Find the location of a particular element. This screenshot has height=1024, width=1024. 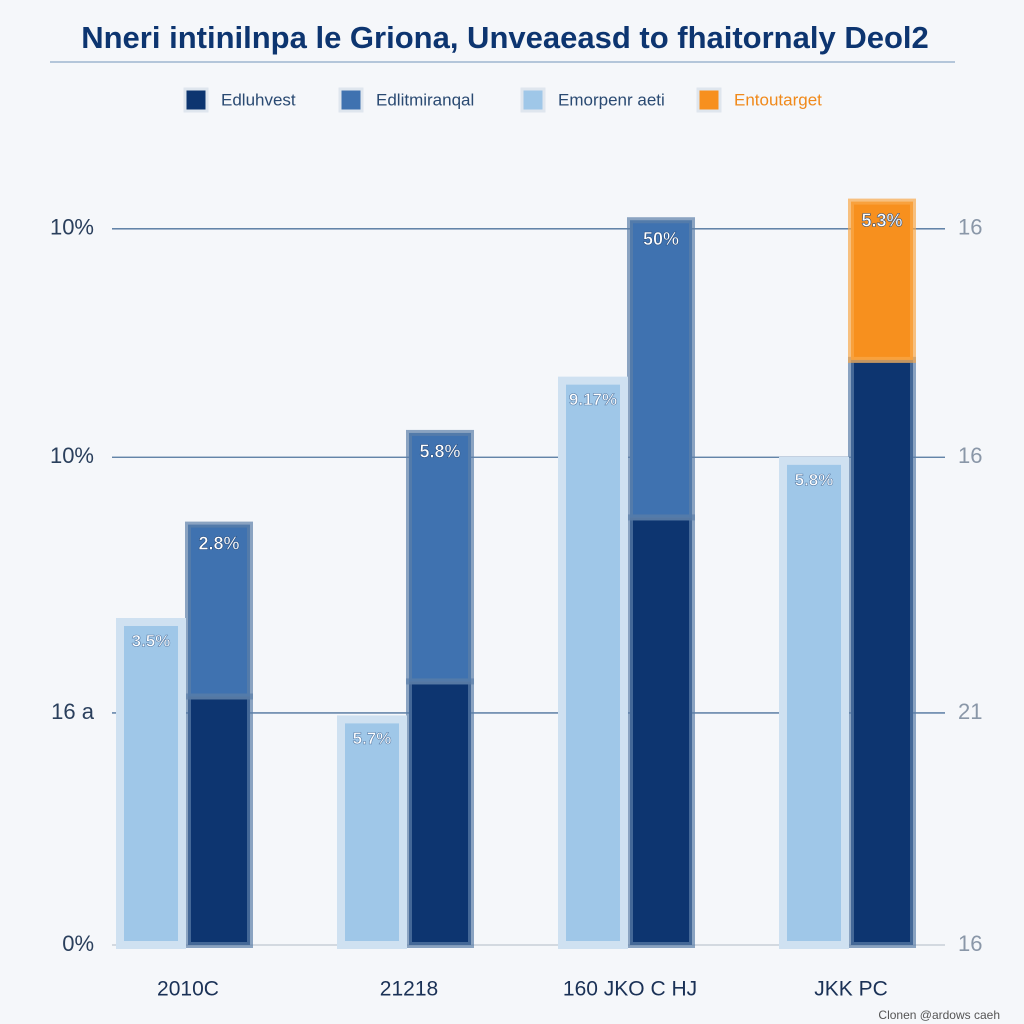

source: Clonen @ardows caeh is located at coordinates (939, 1015).